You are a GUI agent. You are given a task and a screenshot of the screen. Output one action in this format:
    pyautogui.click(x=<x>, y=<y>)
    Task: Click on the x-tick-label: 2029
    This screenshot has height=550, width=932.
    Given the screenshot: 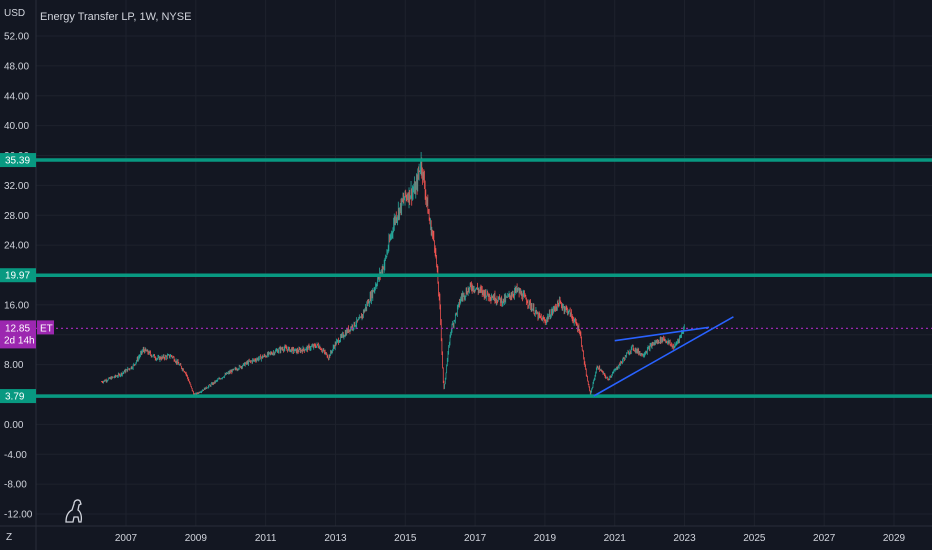 What is the action you would take?
    pyautogui.click(x=894, y=538)
    